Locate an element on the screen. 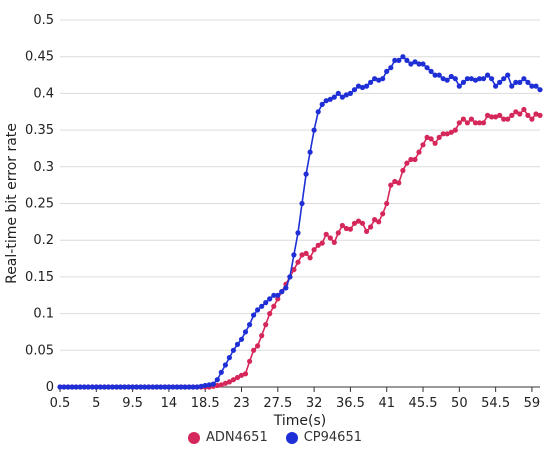 This screenshot has width=550, height=457. x-tick-label: 59 is located at coordinates (532, 403).